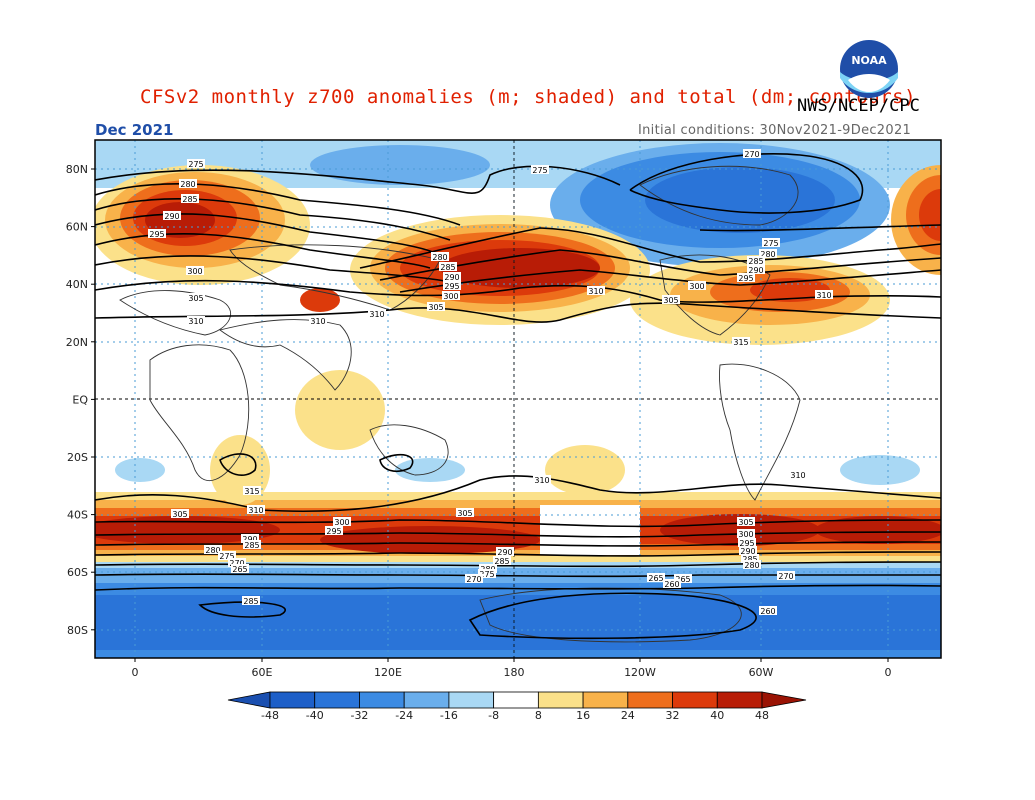 This screenshot has width=1035, height=800. What do you see at coordinates (583, 715) in the screenshot?
I see `colorbar-tick-label: 16` at bounding box center [583, 715].